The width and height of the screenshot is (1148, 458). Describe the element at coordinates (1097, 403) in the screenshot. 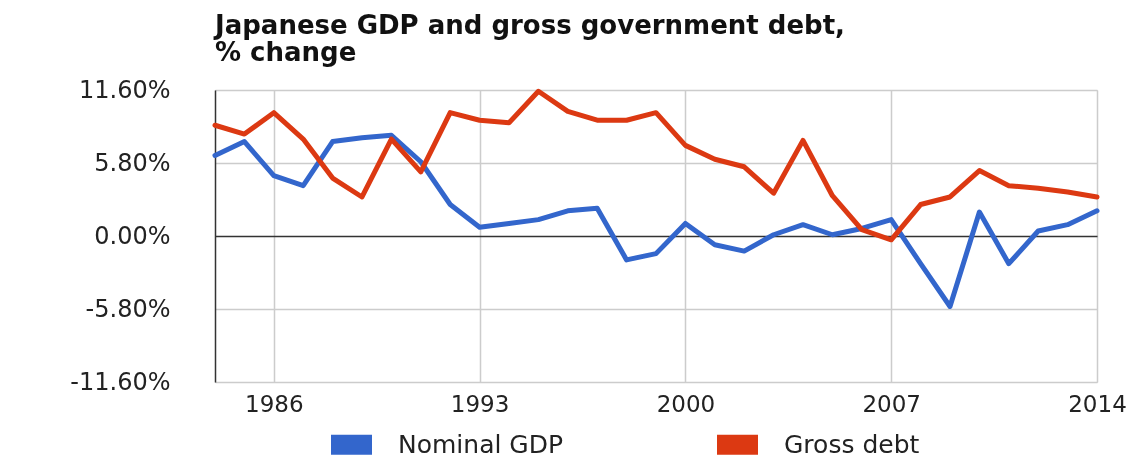

I see `x-tick-label: 2014` at that location.